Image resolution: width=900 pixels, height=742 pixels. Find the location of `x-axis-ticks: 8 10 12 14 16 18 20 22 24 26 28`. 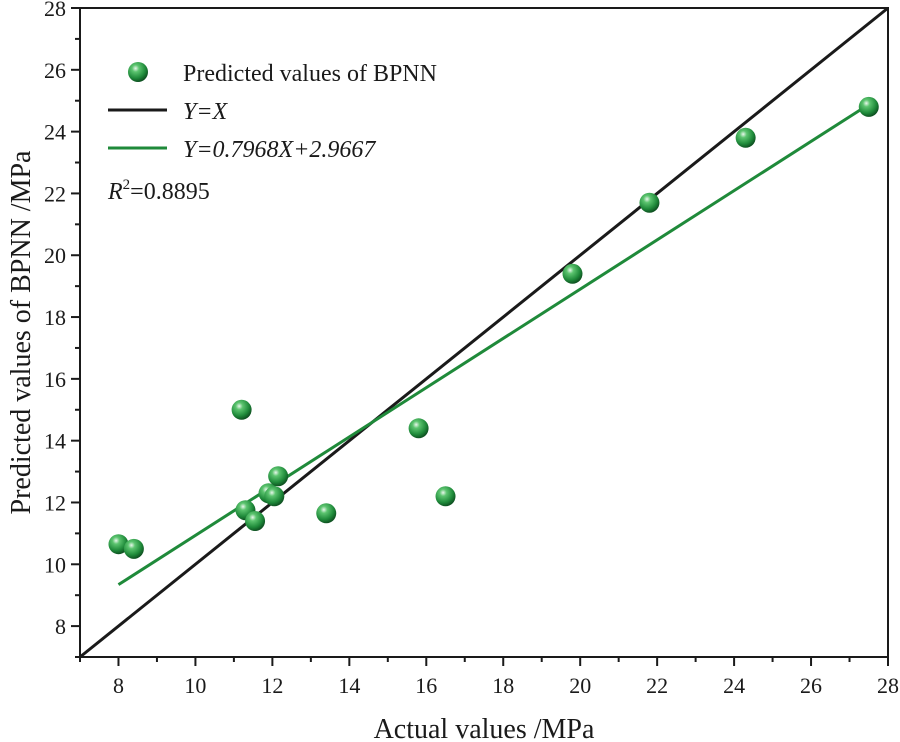

x-axis-ticks: 8 10 12 14 16 18 20 22 24 26 28 is located at coordinates (489, 677).